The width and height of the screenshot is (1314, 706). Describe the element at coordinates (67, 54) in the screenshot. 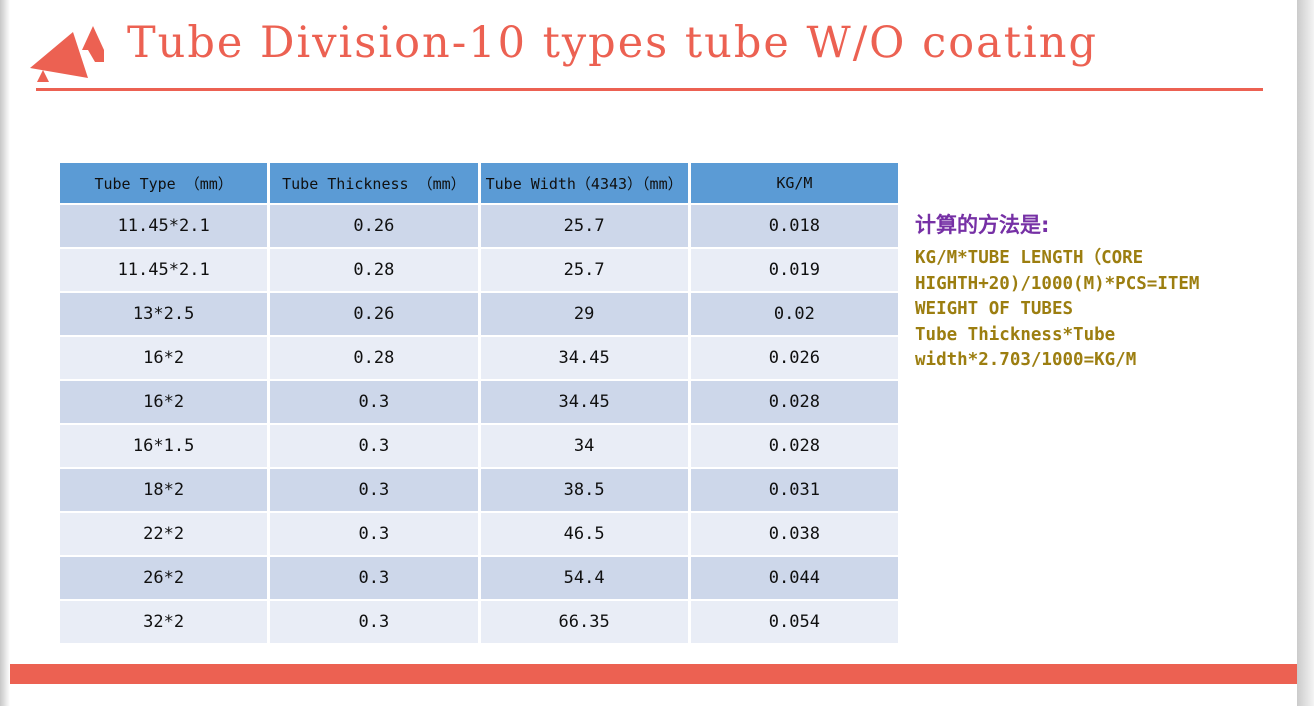

I see `triangles-logo-icon` at that location.